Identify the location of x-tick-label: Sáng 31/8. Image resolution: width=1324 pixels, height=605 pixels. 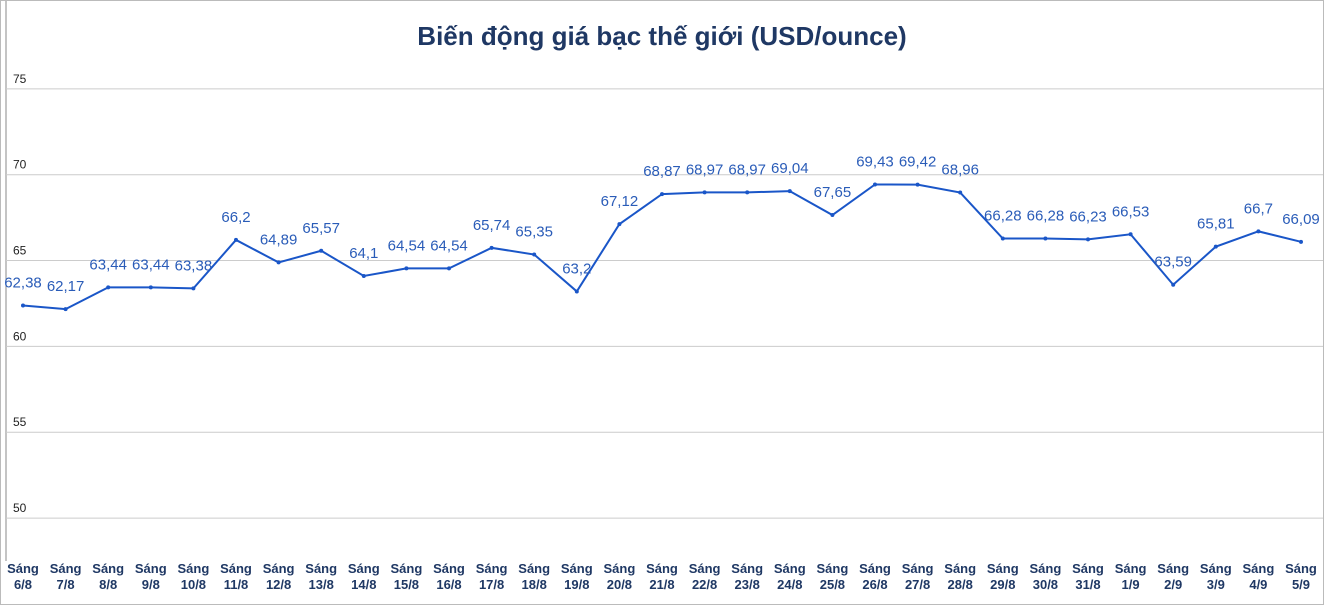
(1088, 576).